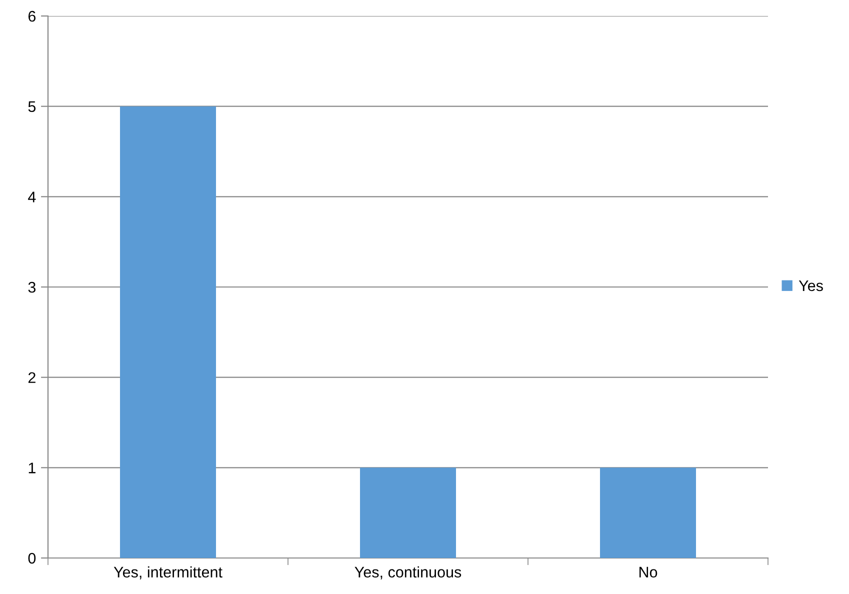 The width and height of the screenshot is (849, 594). I want to click on legend-label: Yes, so click(810, 286).